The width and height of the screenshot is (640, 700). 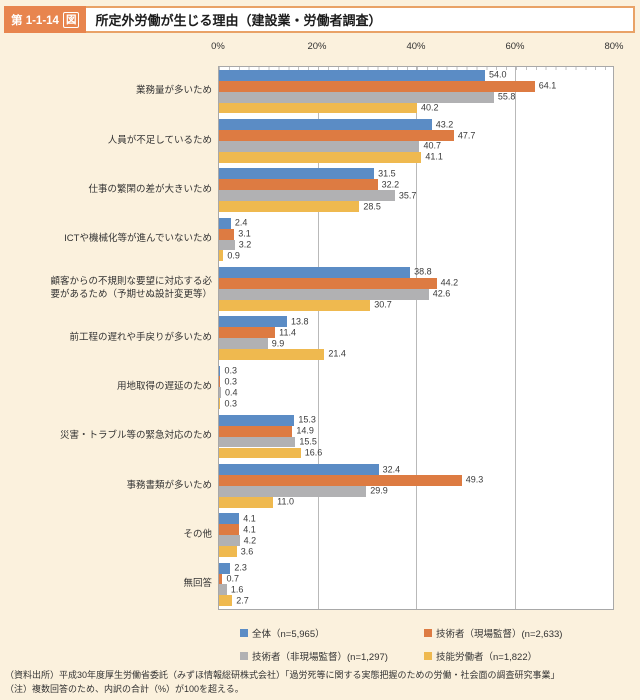 I want to click on bar-value-label: 15.3, so click(x=307, y=419).